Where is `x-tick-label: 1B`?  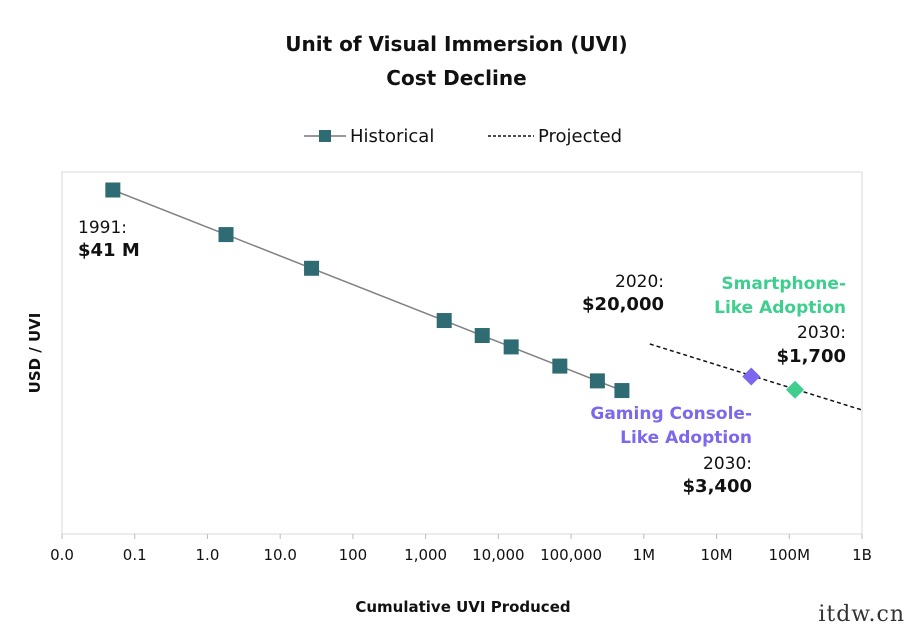 x-tick-label: 1B is located at coordinates (862, 555).